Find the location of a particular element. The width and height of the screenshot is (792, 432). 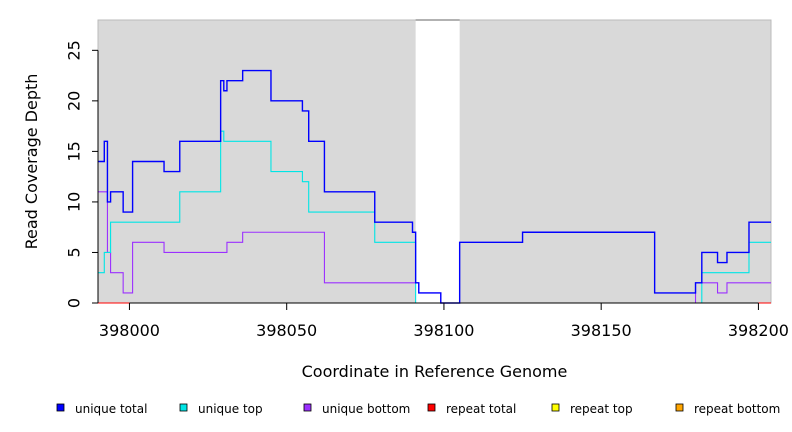

y-tick-label: 20 is located at coordinates (74, 101).